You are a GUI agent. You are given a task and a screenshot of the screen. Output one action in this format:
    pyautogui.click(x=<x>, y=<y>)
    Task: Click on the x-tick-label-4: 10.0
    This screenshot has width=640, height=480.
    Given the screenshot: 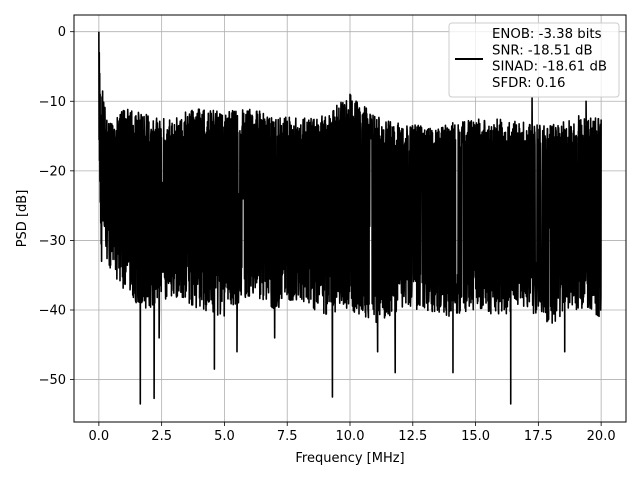 What is the action you would take?
    pyautogui.click(x=350, y=436)
    